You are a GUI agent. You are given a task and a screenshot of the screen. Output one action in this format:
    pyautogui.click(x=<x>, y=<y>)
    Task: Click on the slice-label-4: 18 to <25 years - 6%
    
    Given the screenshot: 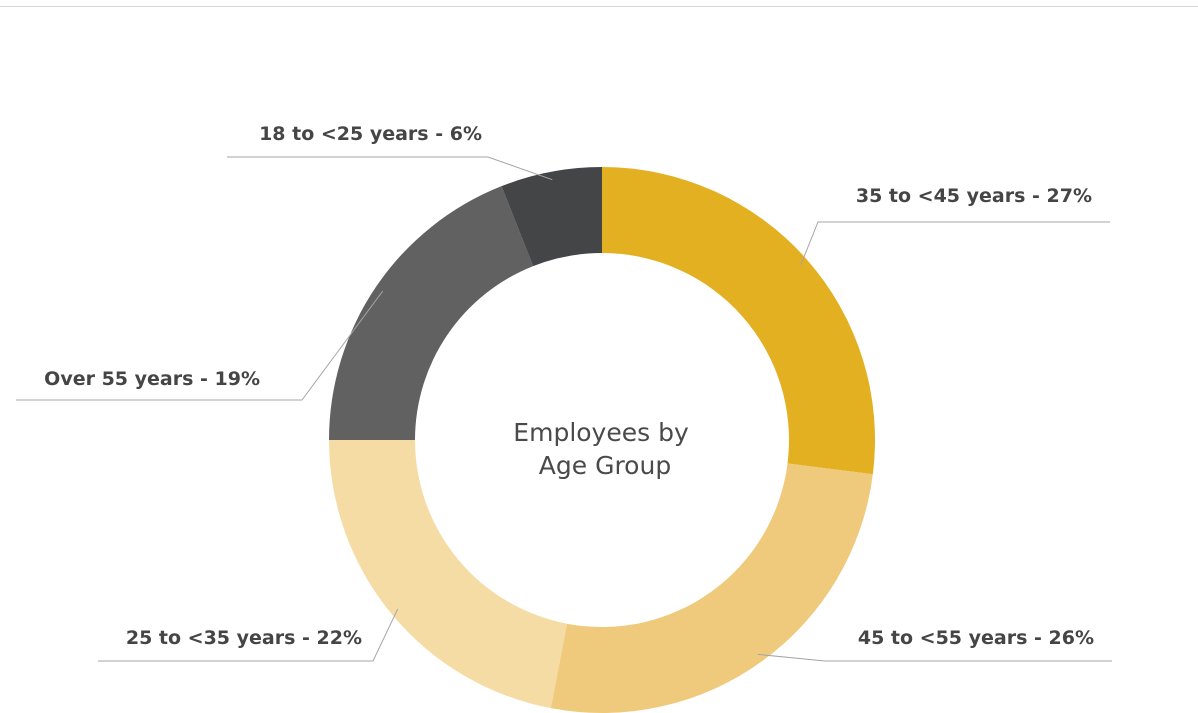 What is the action you would take?
    pyautogui.click(x=370, y=134)
    